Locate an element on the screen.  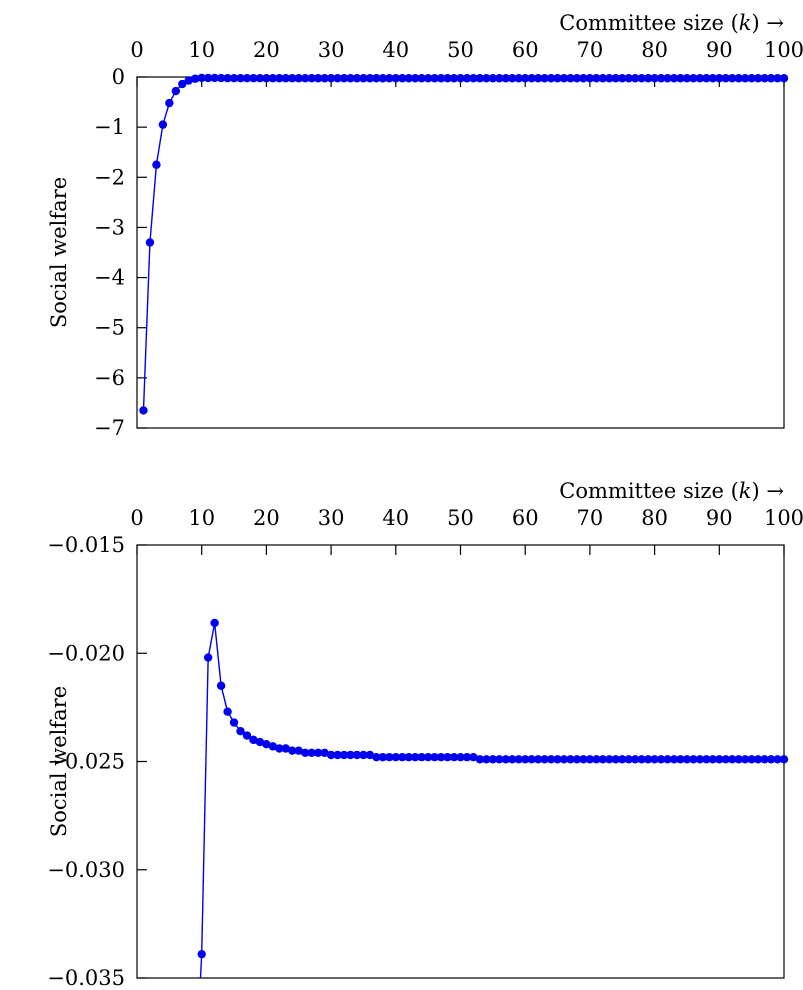
x-tick-label: 50 is located at coordinates (460, 50).